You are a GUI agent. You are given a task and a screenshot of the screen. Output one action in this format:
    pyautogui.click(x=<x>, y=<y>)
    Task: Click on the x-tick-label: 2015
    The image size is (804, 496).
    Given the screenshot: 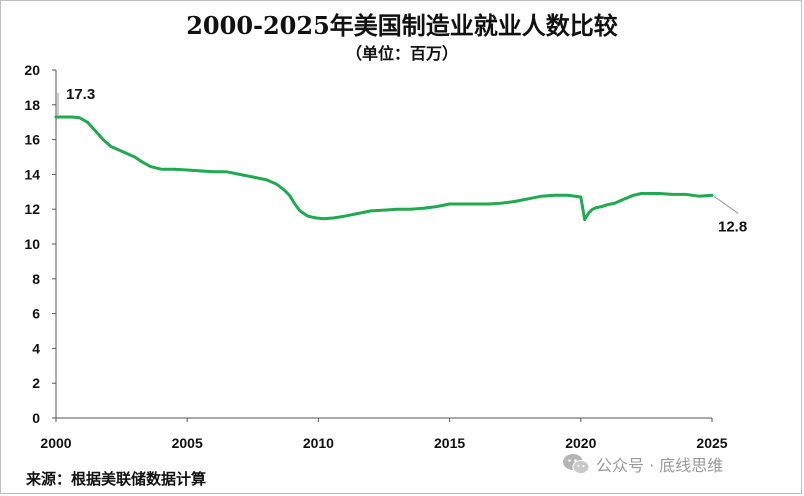 What is the action you would take?
    pyautogui.click(x=449, y=443)
    